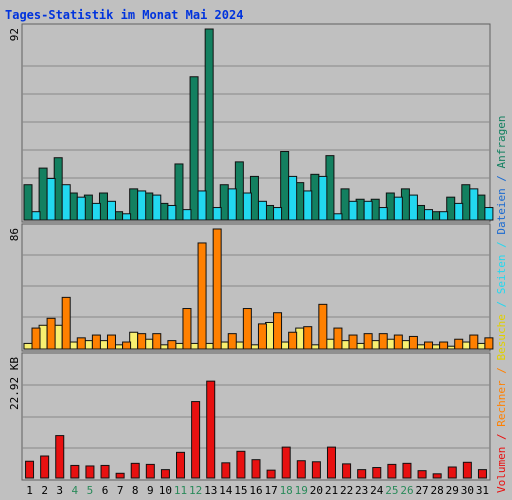  Describe the element at coordinates (165, 490) in the screenshot. I see `x-tick-label: 10` at that location.